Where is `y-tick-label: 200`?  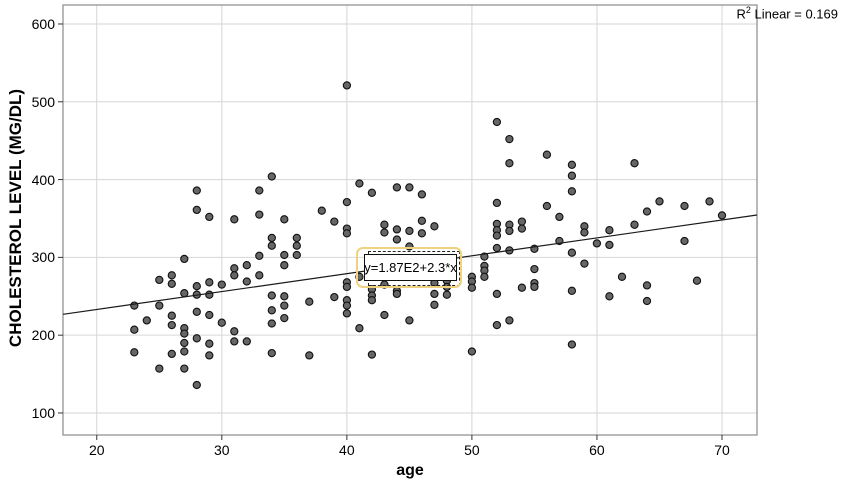
y-tick-label: 200 is located at coordinates (43, 335).